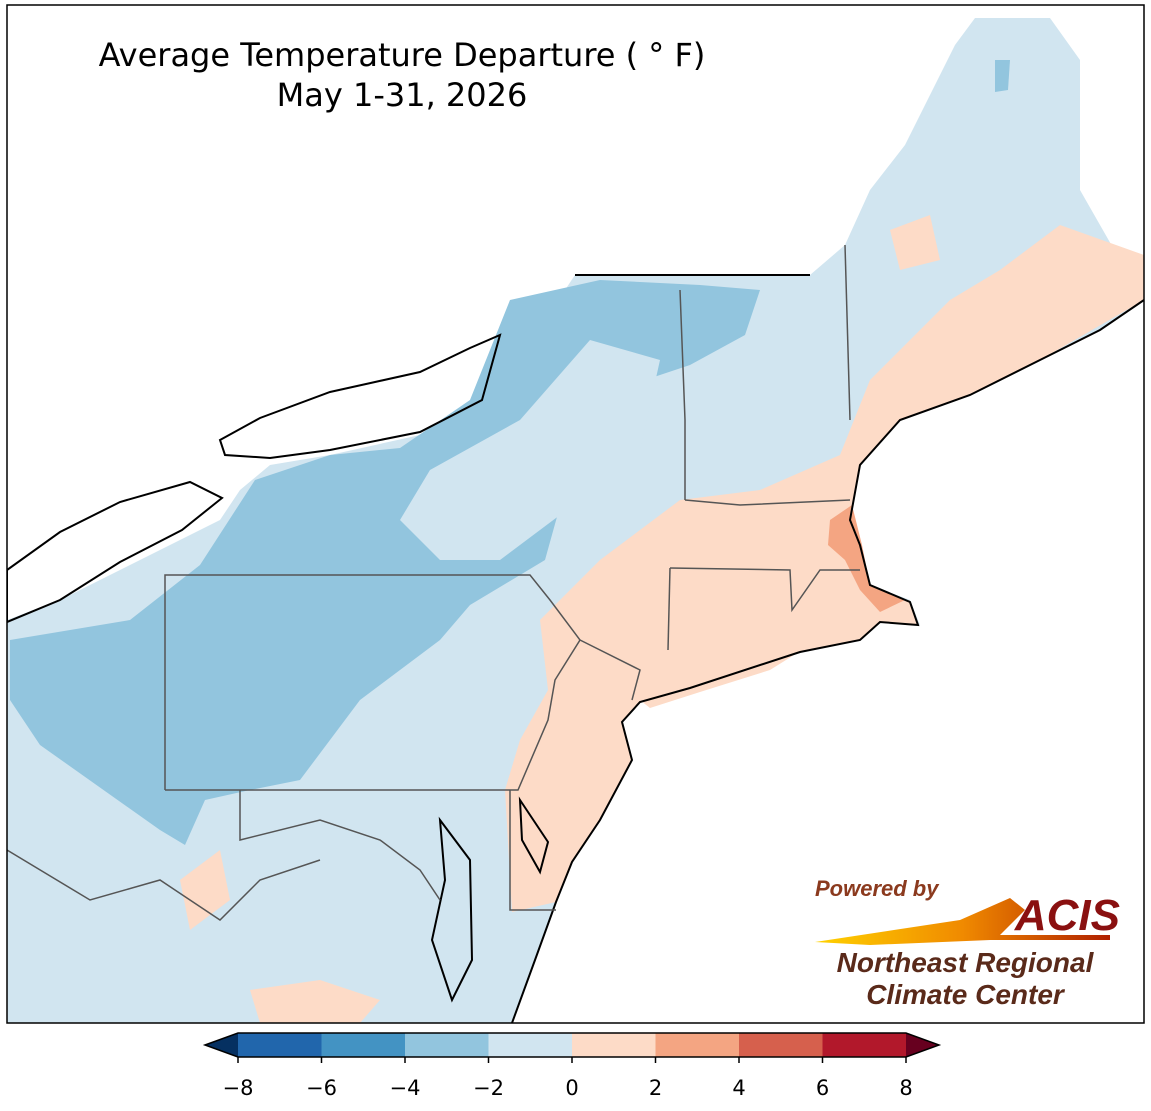  Describe the element at coordinates (966, 994) in the screenshot. I see `logo-line2: Climate Center` at that location.